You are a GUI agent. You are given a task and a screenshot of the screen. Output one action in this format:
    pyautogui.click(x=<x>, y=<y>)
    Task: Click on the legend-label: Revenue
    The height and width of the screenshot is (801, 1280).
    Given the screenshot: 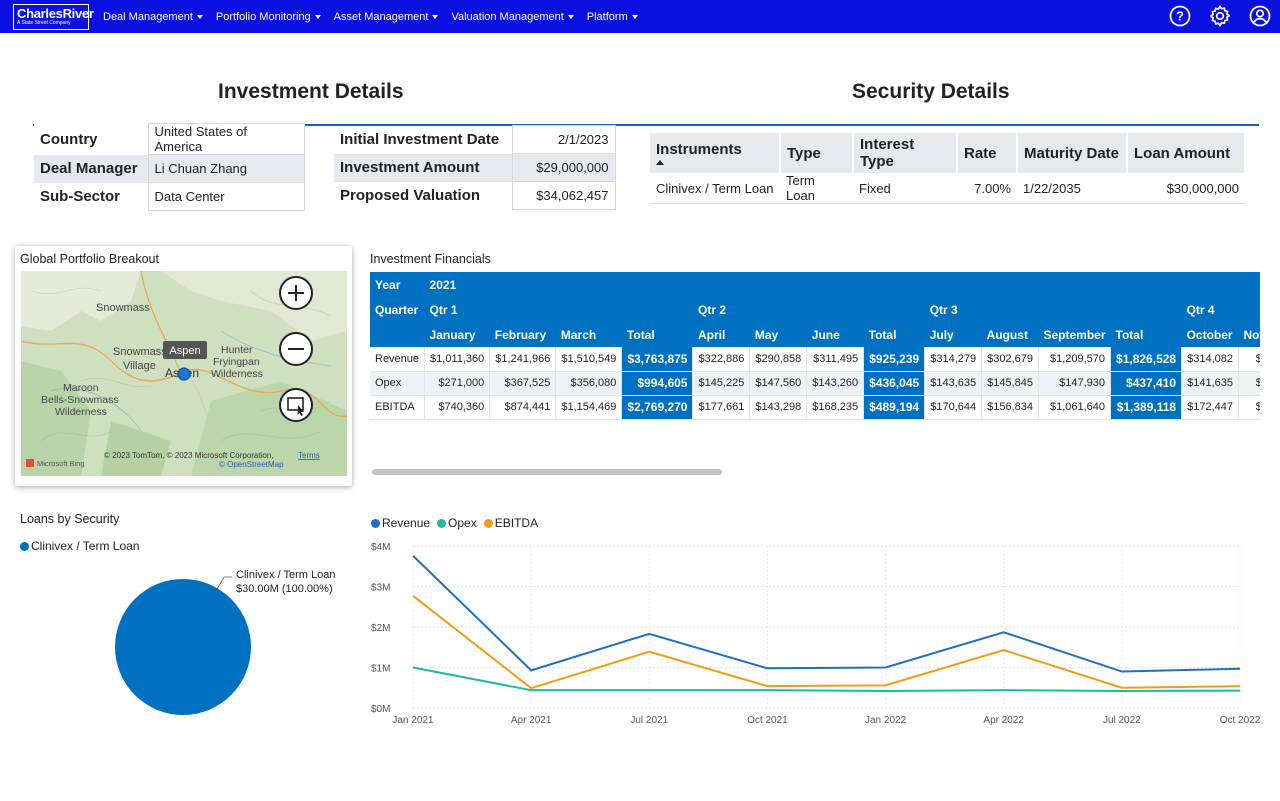 What is the action you would take?
    pyautogui.click(x=406, y=523)
    